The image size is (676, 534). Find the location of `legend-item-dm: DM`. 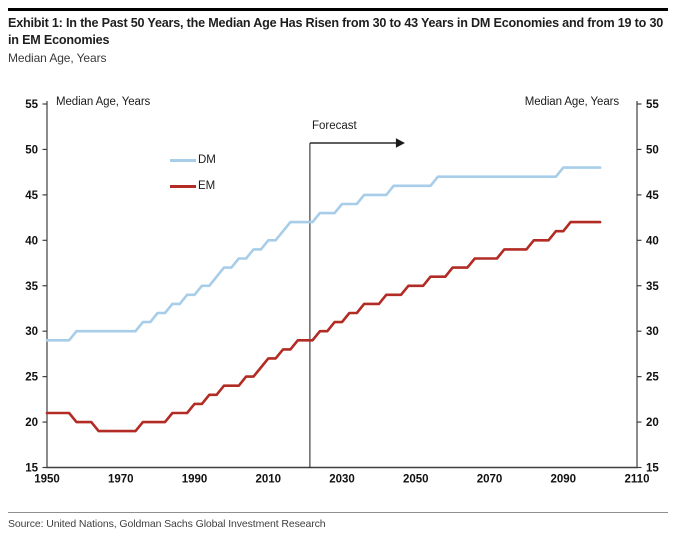

legend-item-dm: DM is located at coordinates (193, 160).